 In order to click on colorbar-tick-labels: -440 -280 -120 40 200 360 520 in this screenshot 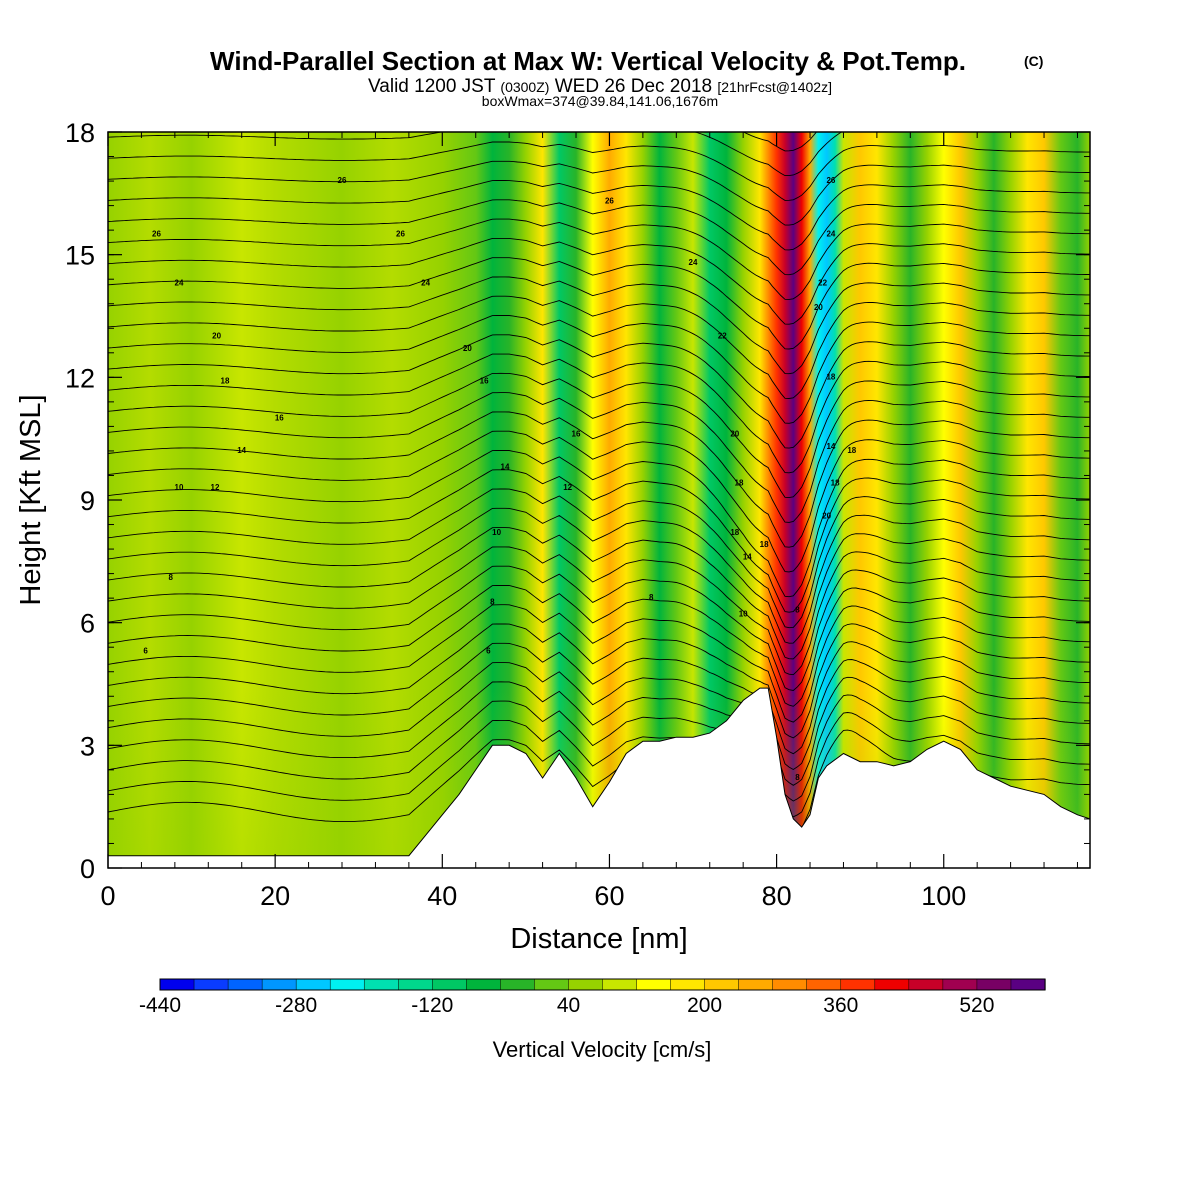, I will do `click(566, 1005)`.